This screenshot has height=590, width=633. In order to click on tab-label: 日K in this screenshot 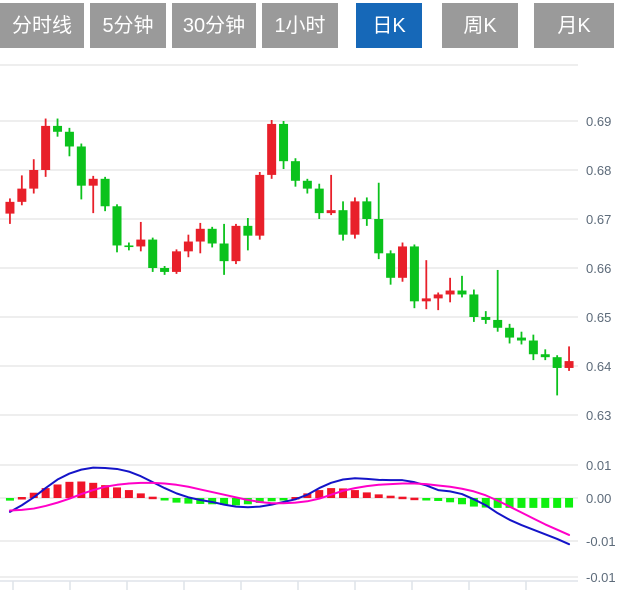, I will do `click(389, 25)`.